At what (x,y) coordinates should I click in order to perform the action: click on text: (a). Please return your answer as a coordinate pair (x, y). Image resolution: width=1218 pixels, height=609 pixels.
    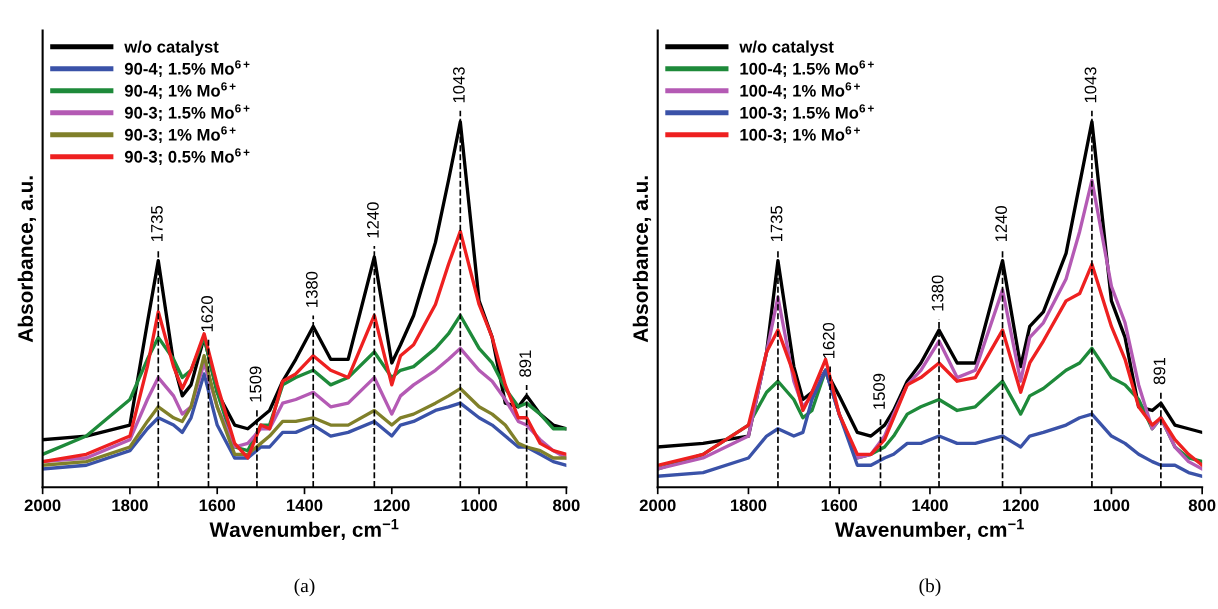
    Looking at the image, I should click on (304, 587).